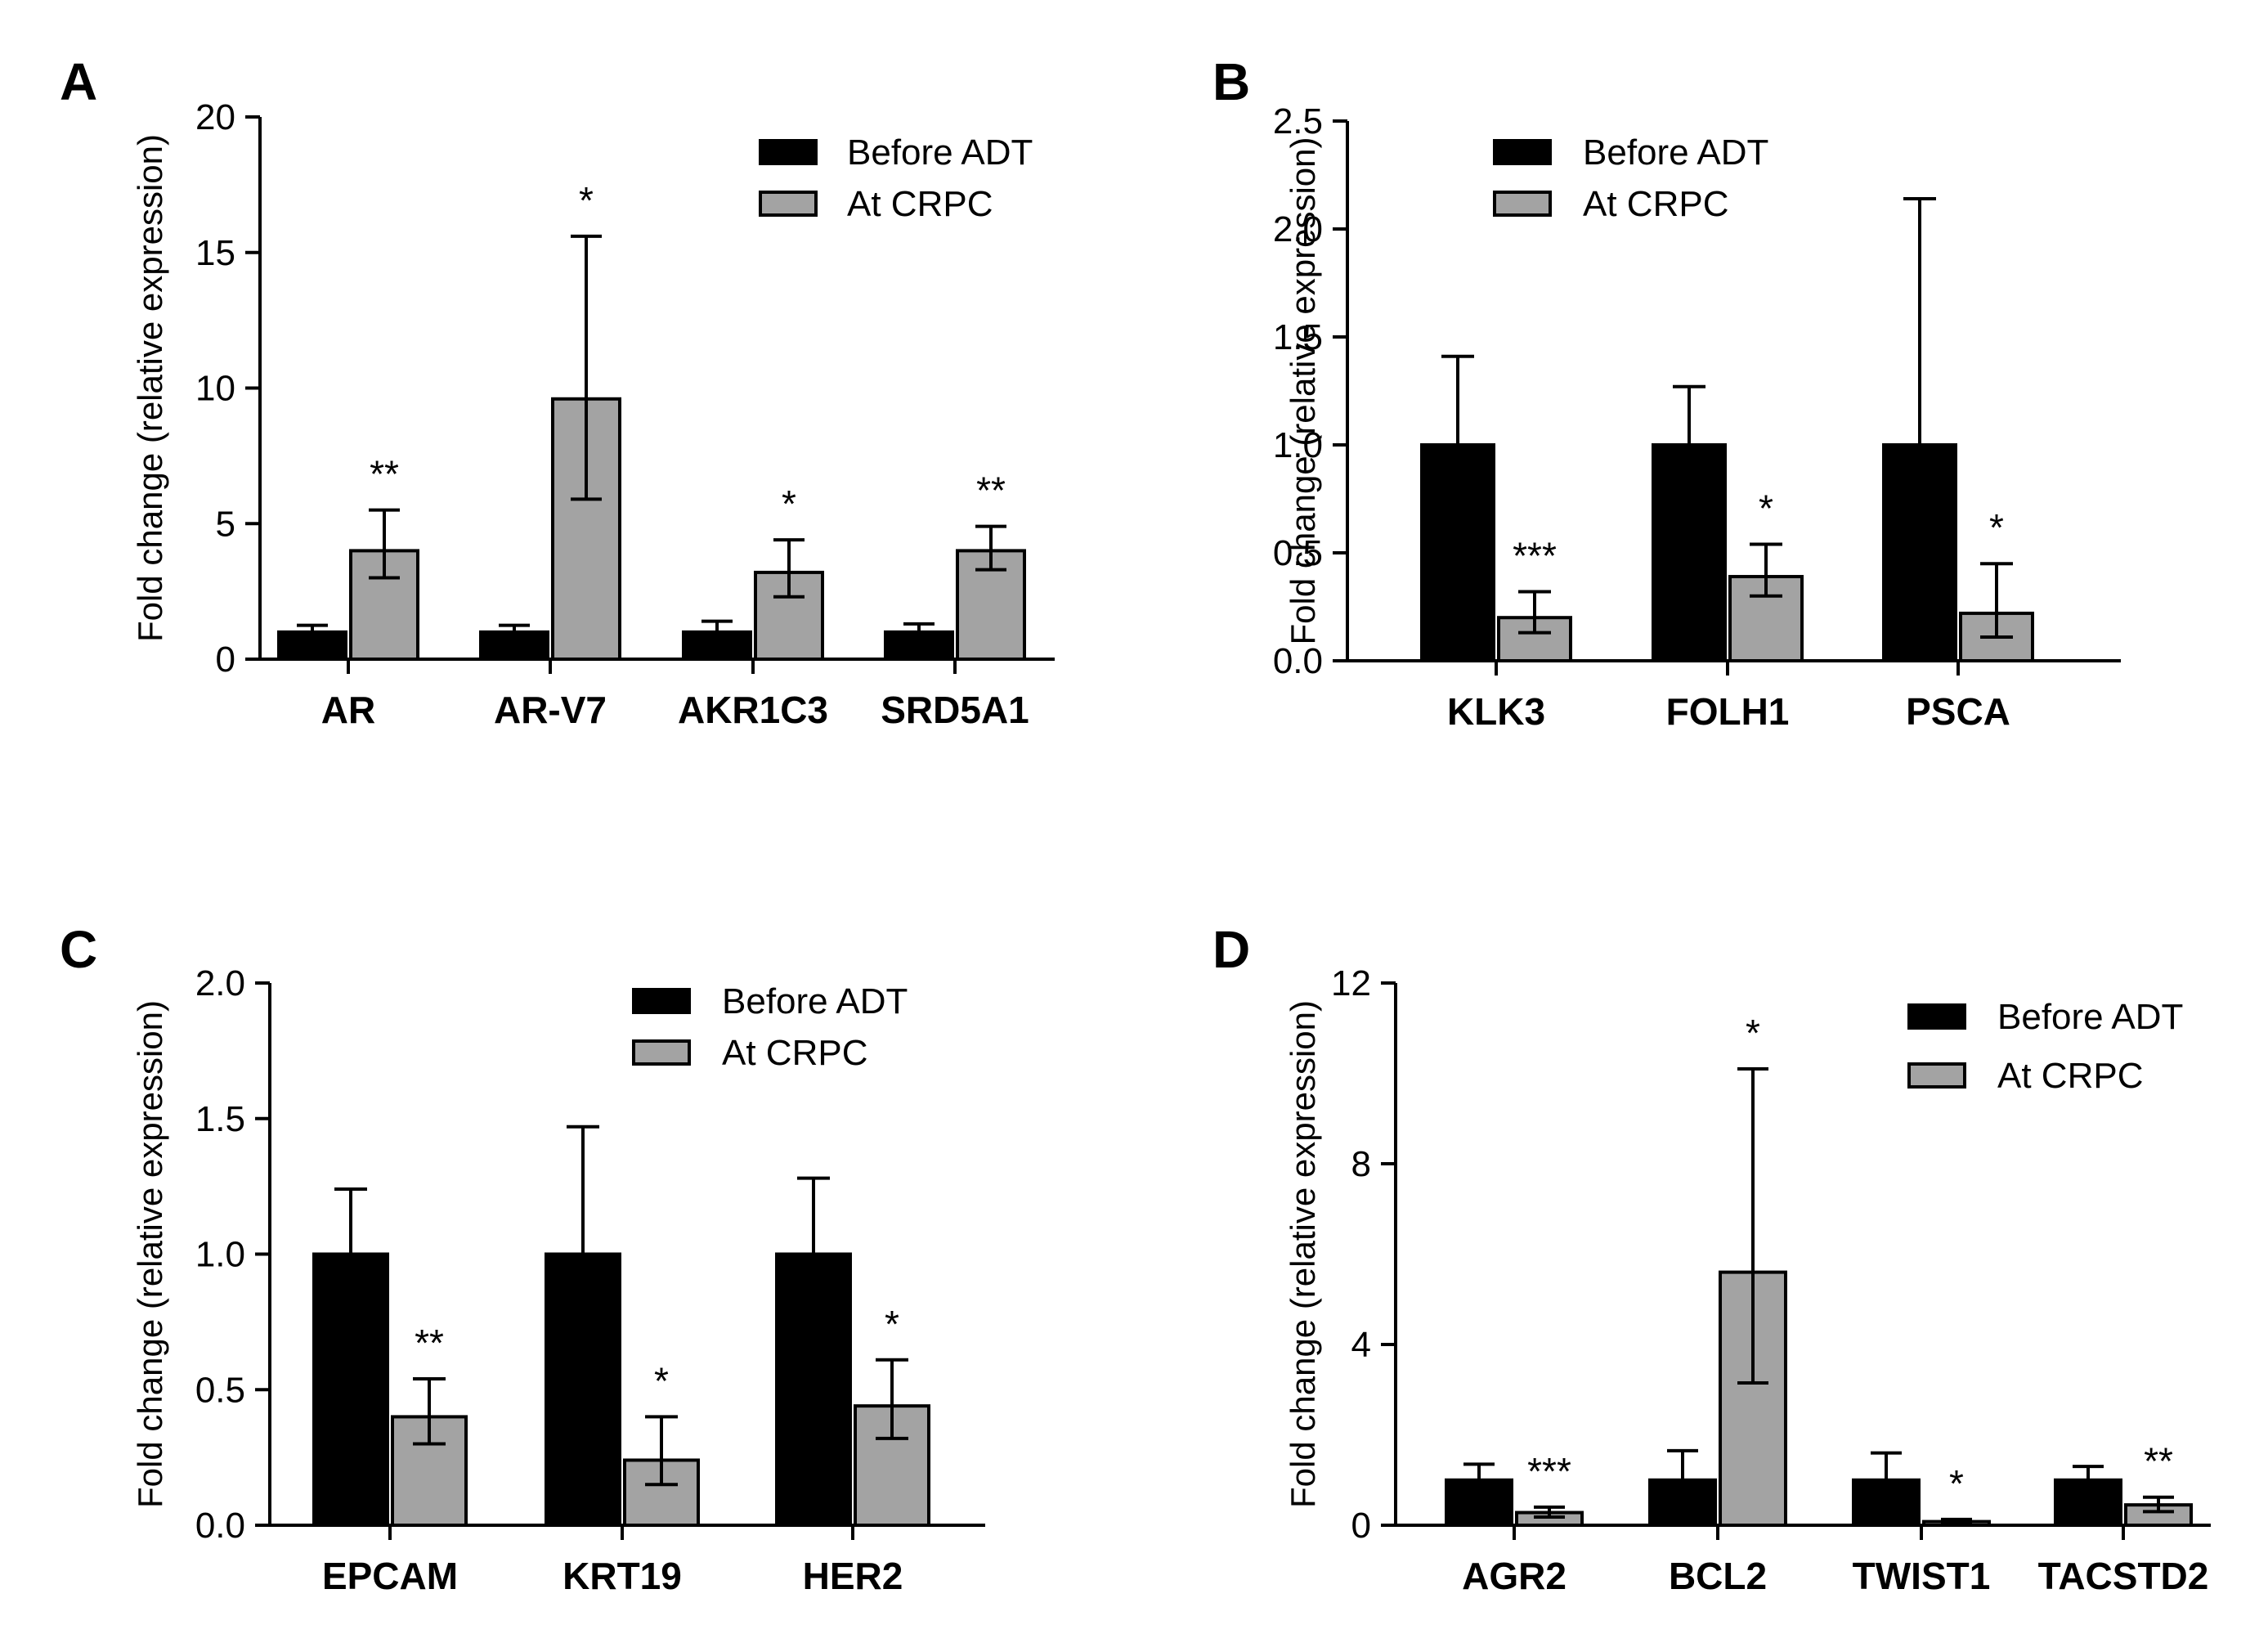  I want to click on y-tick-label: 15, so click(215, 253).